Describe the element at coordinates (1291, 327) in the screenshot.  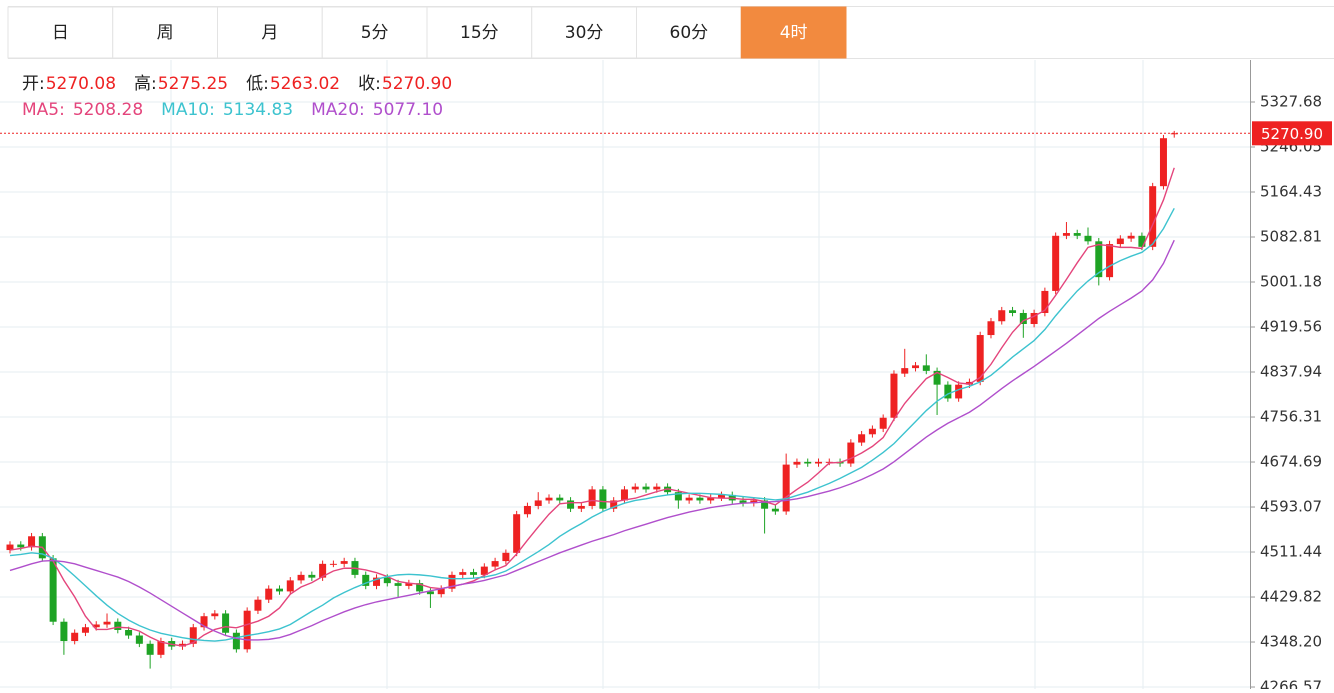
I see `y-tick-label: 4919.56` at that location.